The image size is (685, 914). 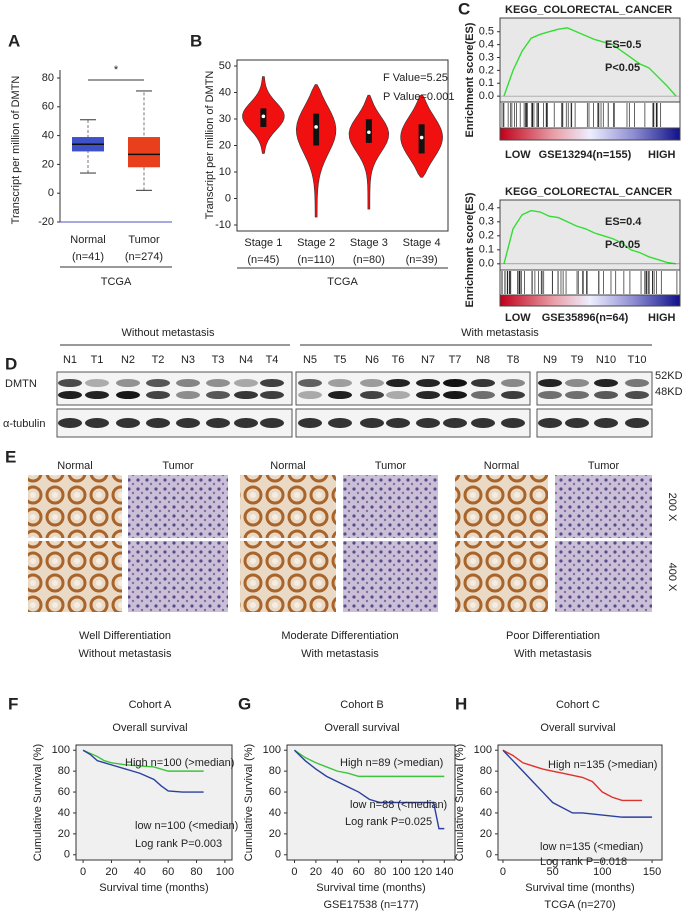 What do you see at coordinates (150, 705) in the screenshot?
I see `chart-title: Cohort A` at bounding box center [150, 705].